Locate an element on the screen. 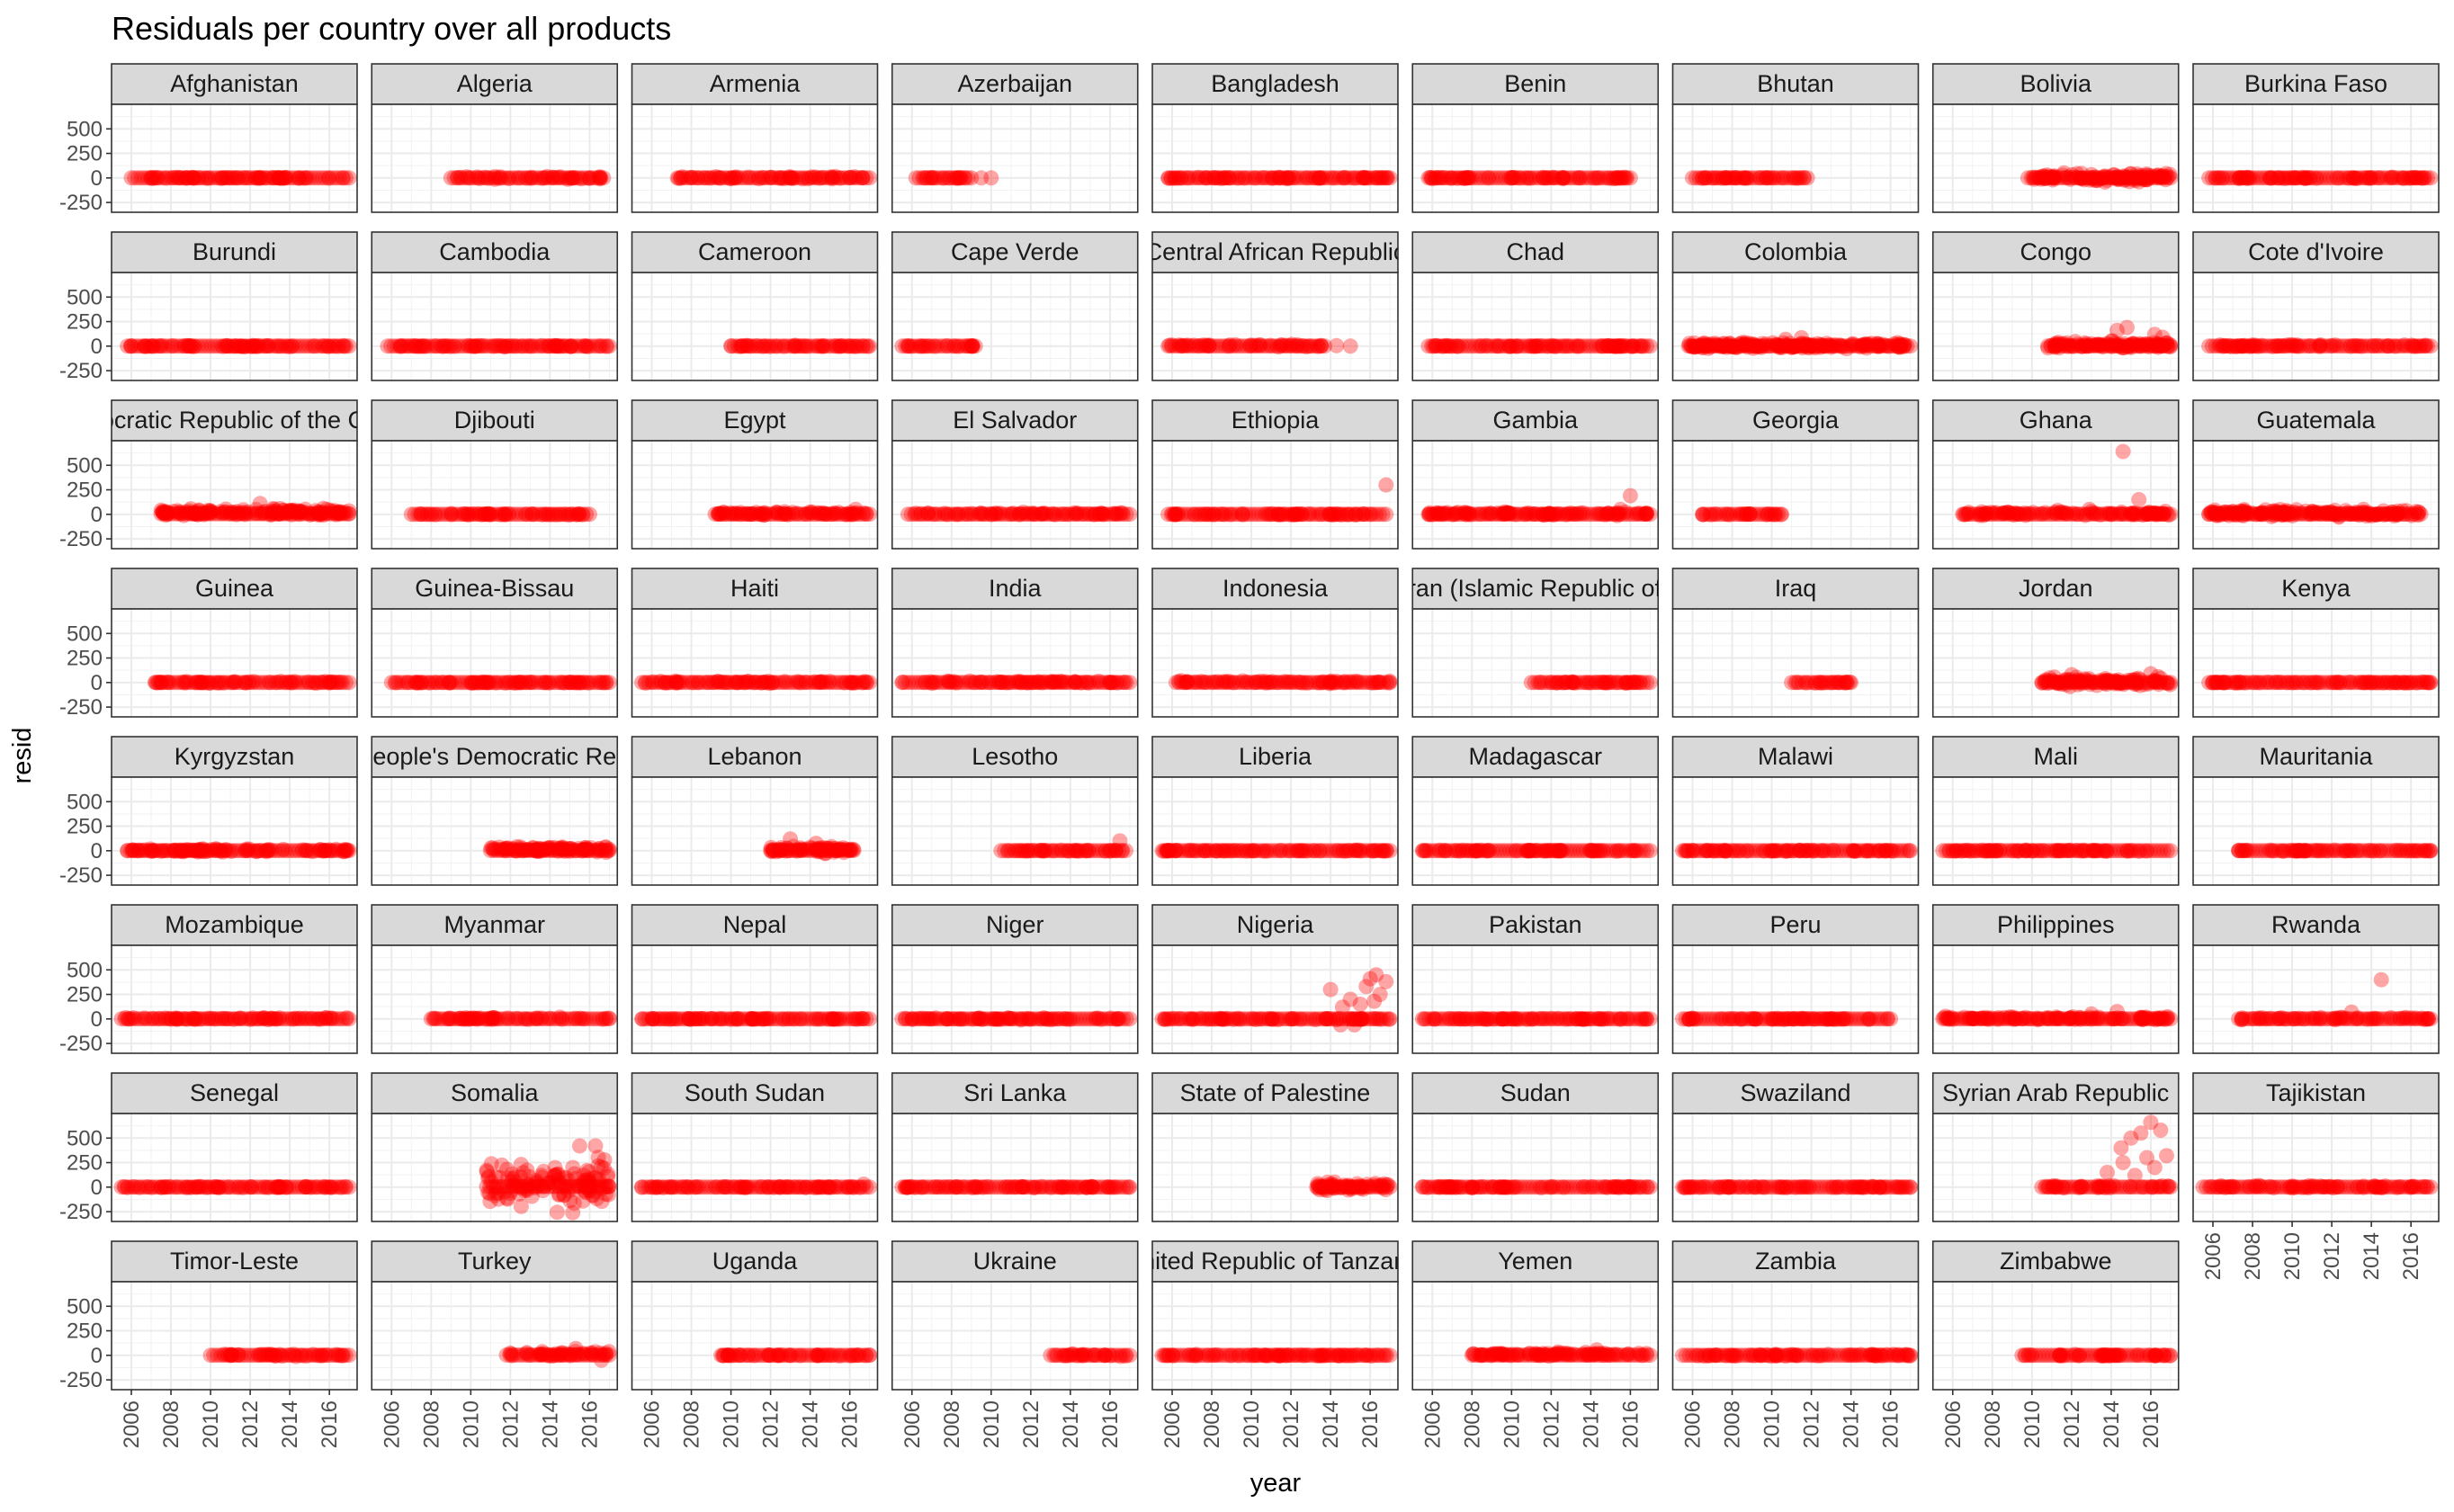 Image resolution: width=2454 pixels, height=1512 pixels. facet-panel: Haiti is located at coordinates (755, 643).